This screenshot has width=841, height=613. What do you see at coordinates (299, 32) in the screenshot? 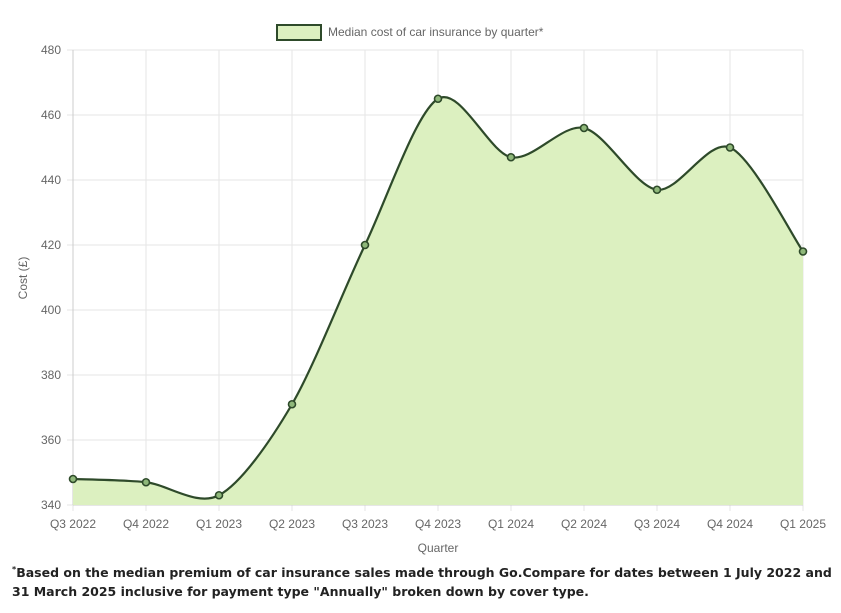
I see `legend-swatch` at bounding box center [299, 32].